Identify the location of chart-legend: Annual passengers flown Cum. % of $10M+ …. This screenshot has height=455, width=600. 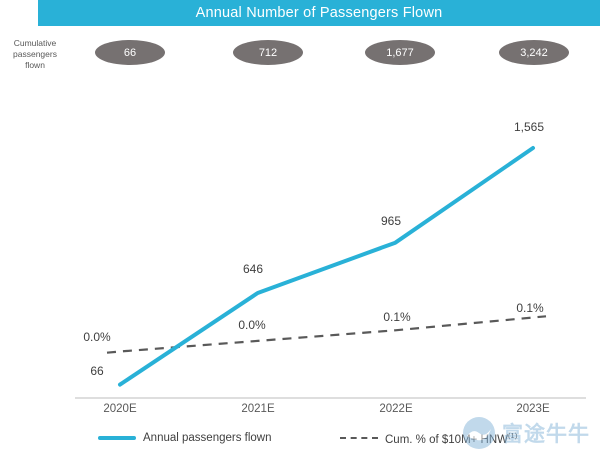
(300, 439).